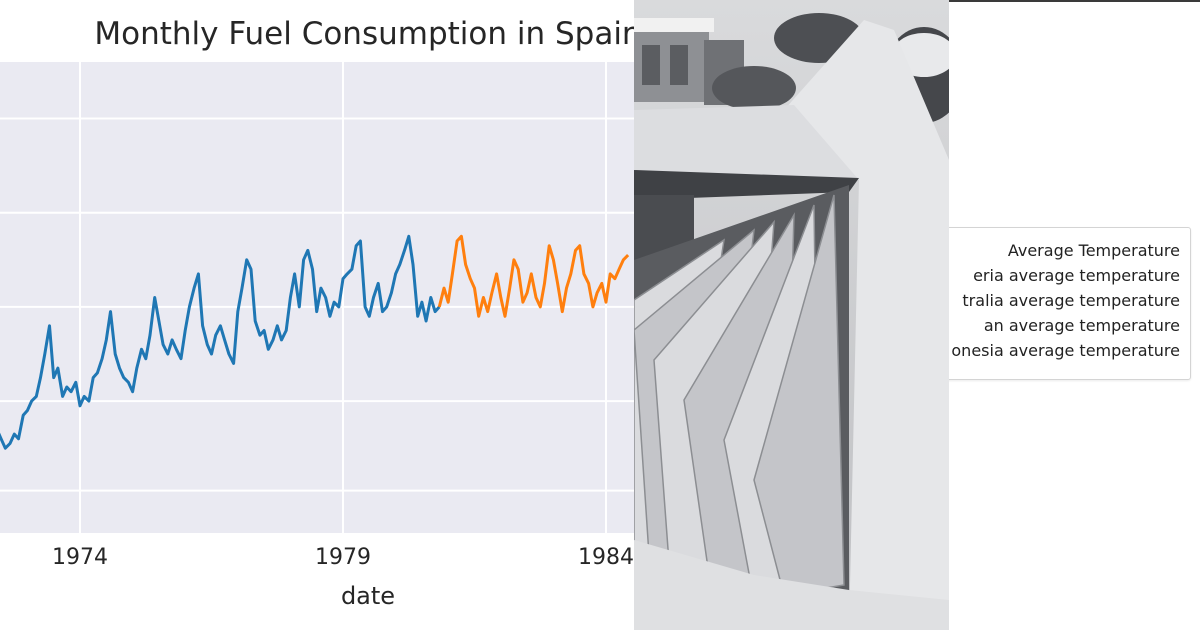 The width and height of the screenshot is (1200, 630). Describe the element at coordinates (746, 142) in the screenshot. I see `snow-plateau` at that location.